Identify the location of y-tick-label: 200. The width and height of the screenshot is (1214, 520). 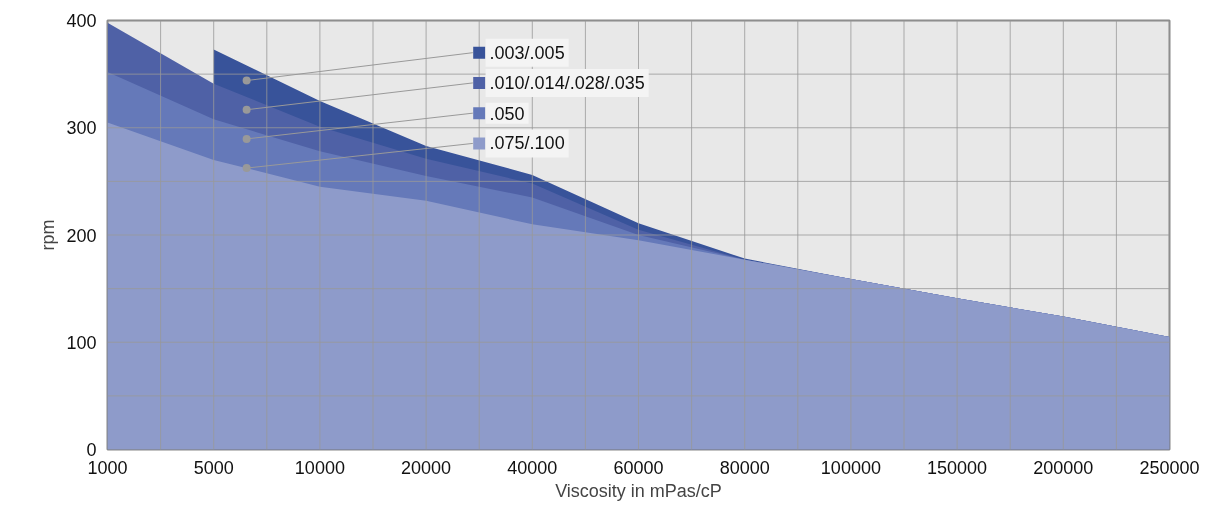
(81, 235).